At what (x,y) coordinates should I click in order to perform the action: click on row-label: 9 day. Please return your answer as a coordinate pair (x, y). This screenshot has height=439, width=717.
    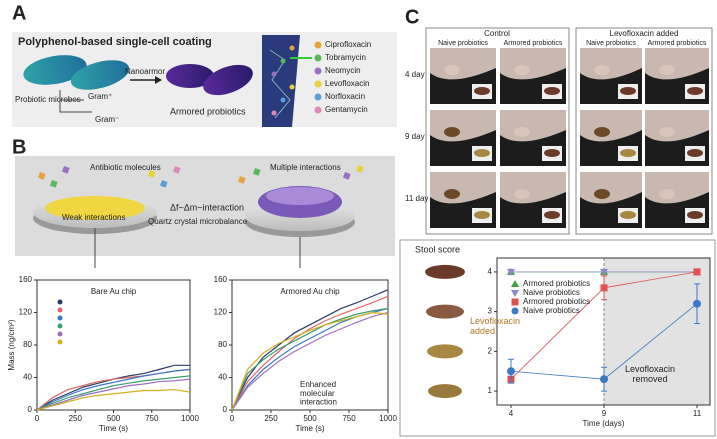
    Looking at the image, I should click on (415, 136).